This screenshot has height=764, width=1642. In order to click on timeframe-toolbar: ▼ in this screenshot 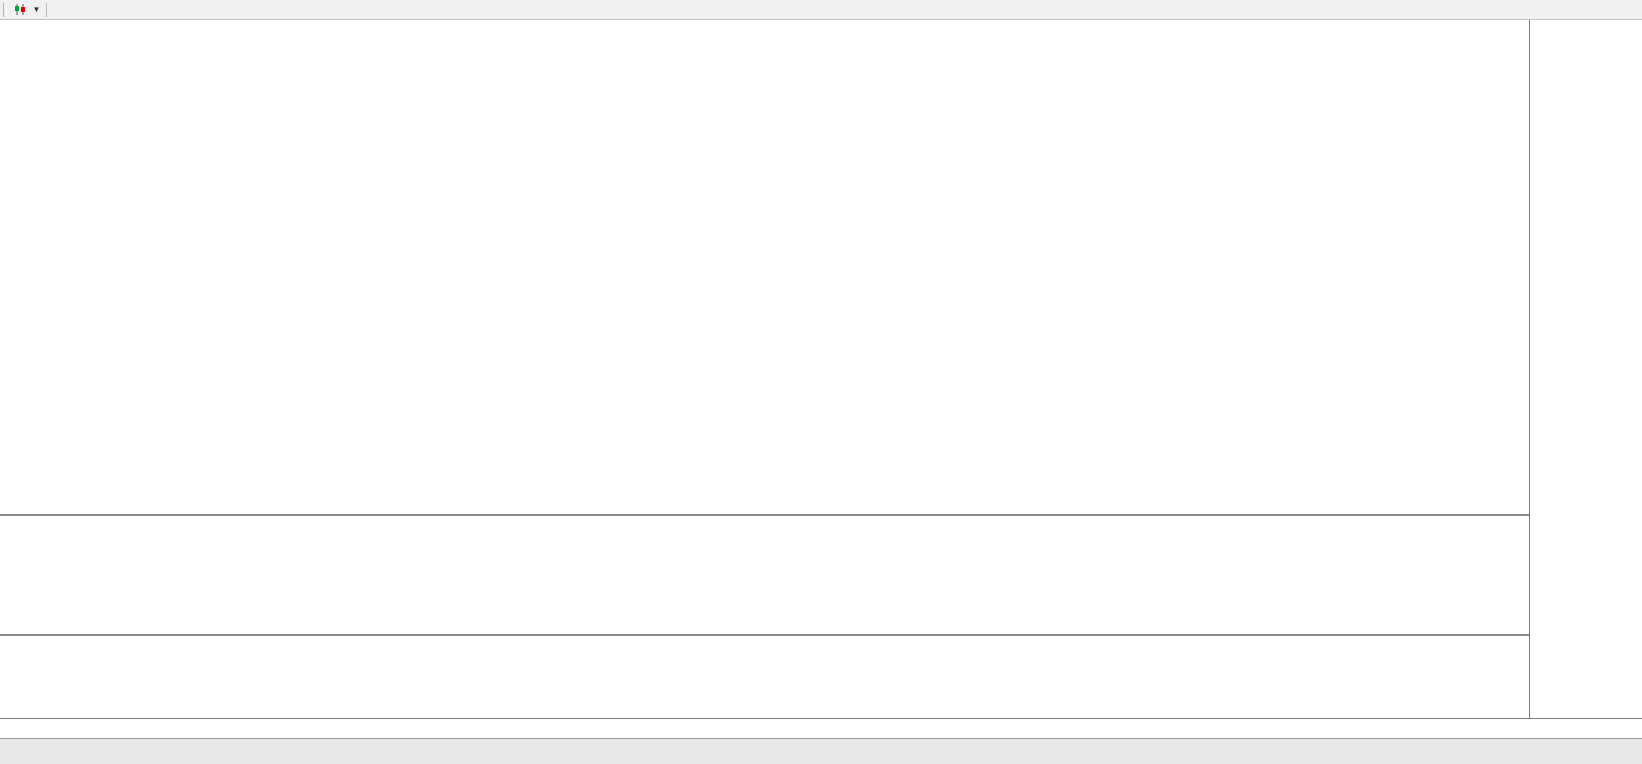, I will do `click(821, 10)`.